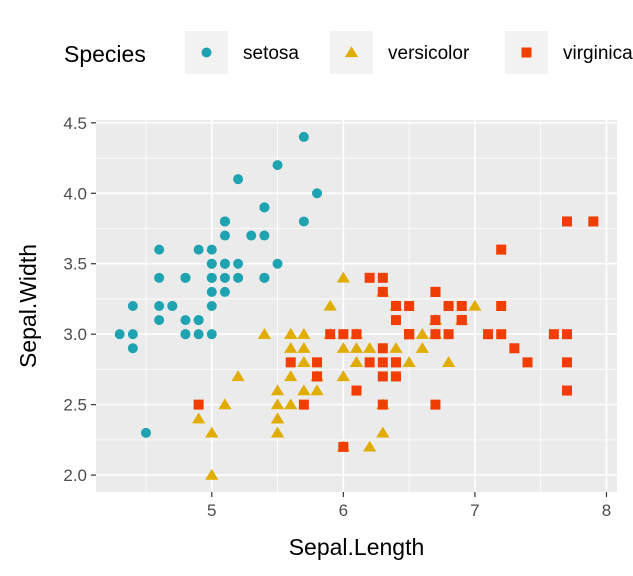  I want to click on legend-label-setosa: setosa, so click(271, 53).